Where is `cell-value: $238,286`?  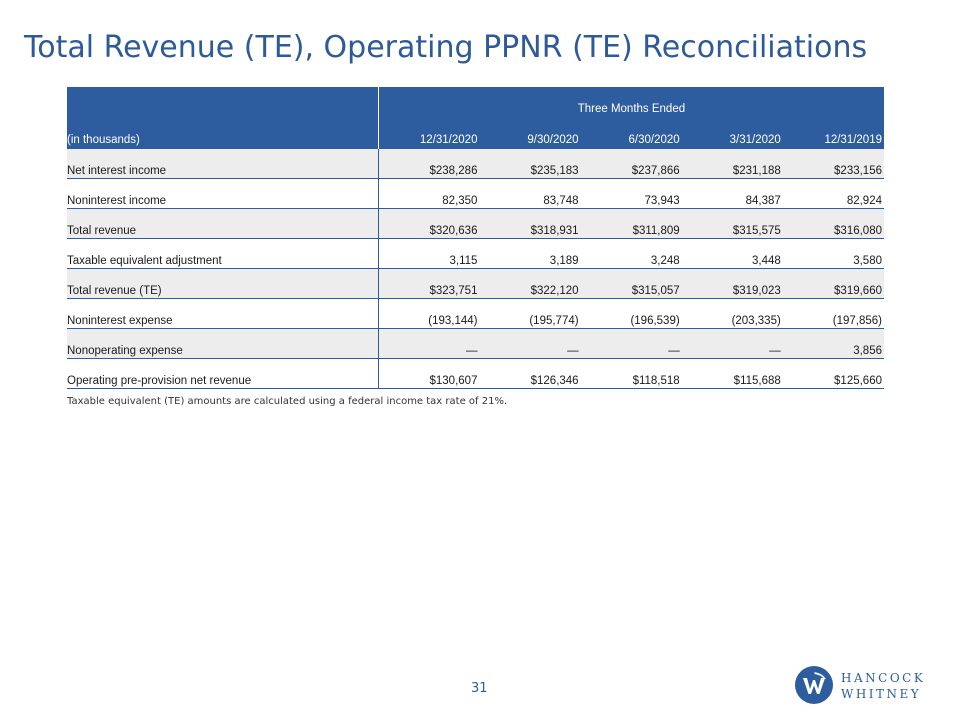 cell-value: $238,286 is located at coordinates (429, 164).